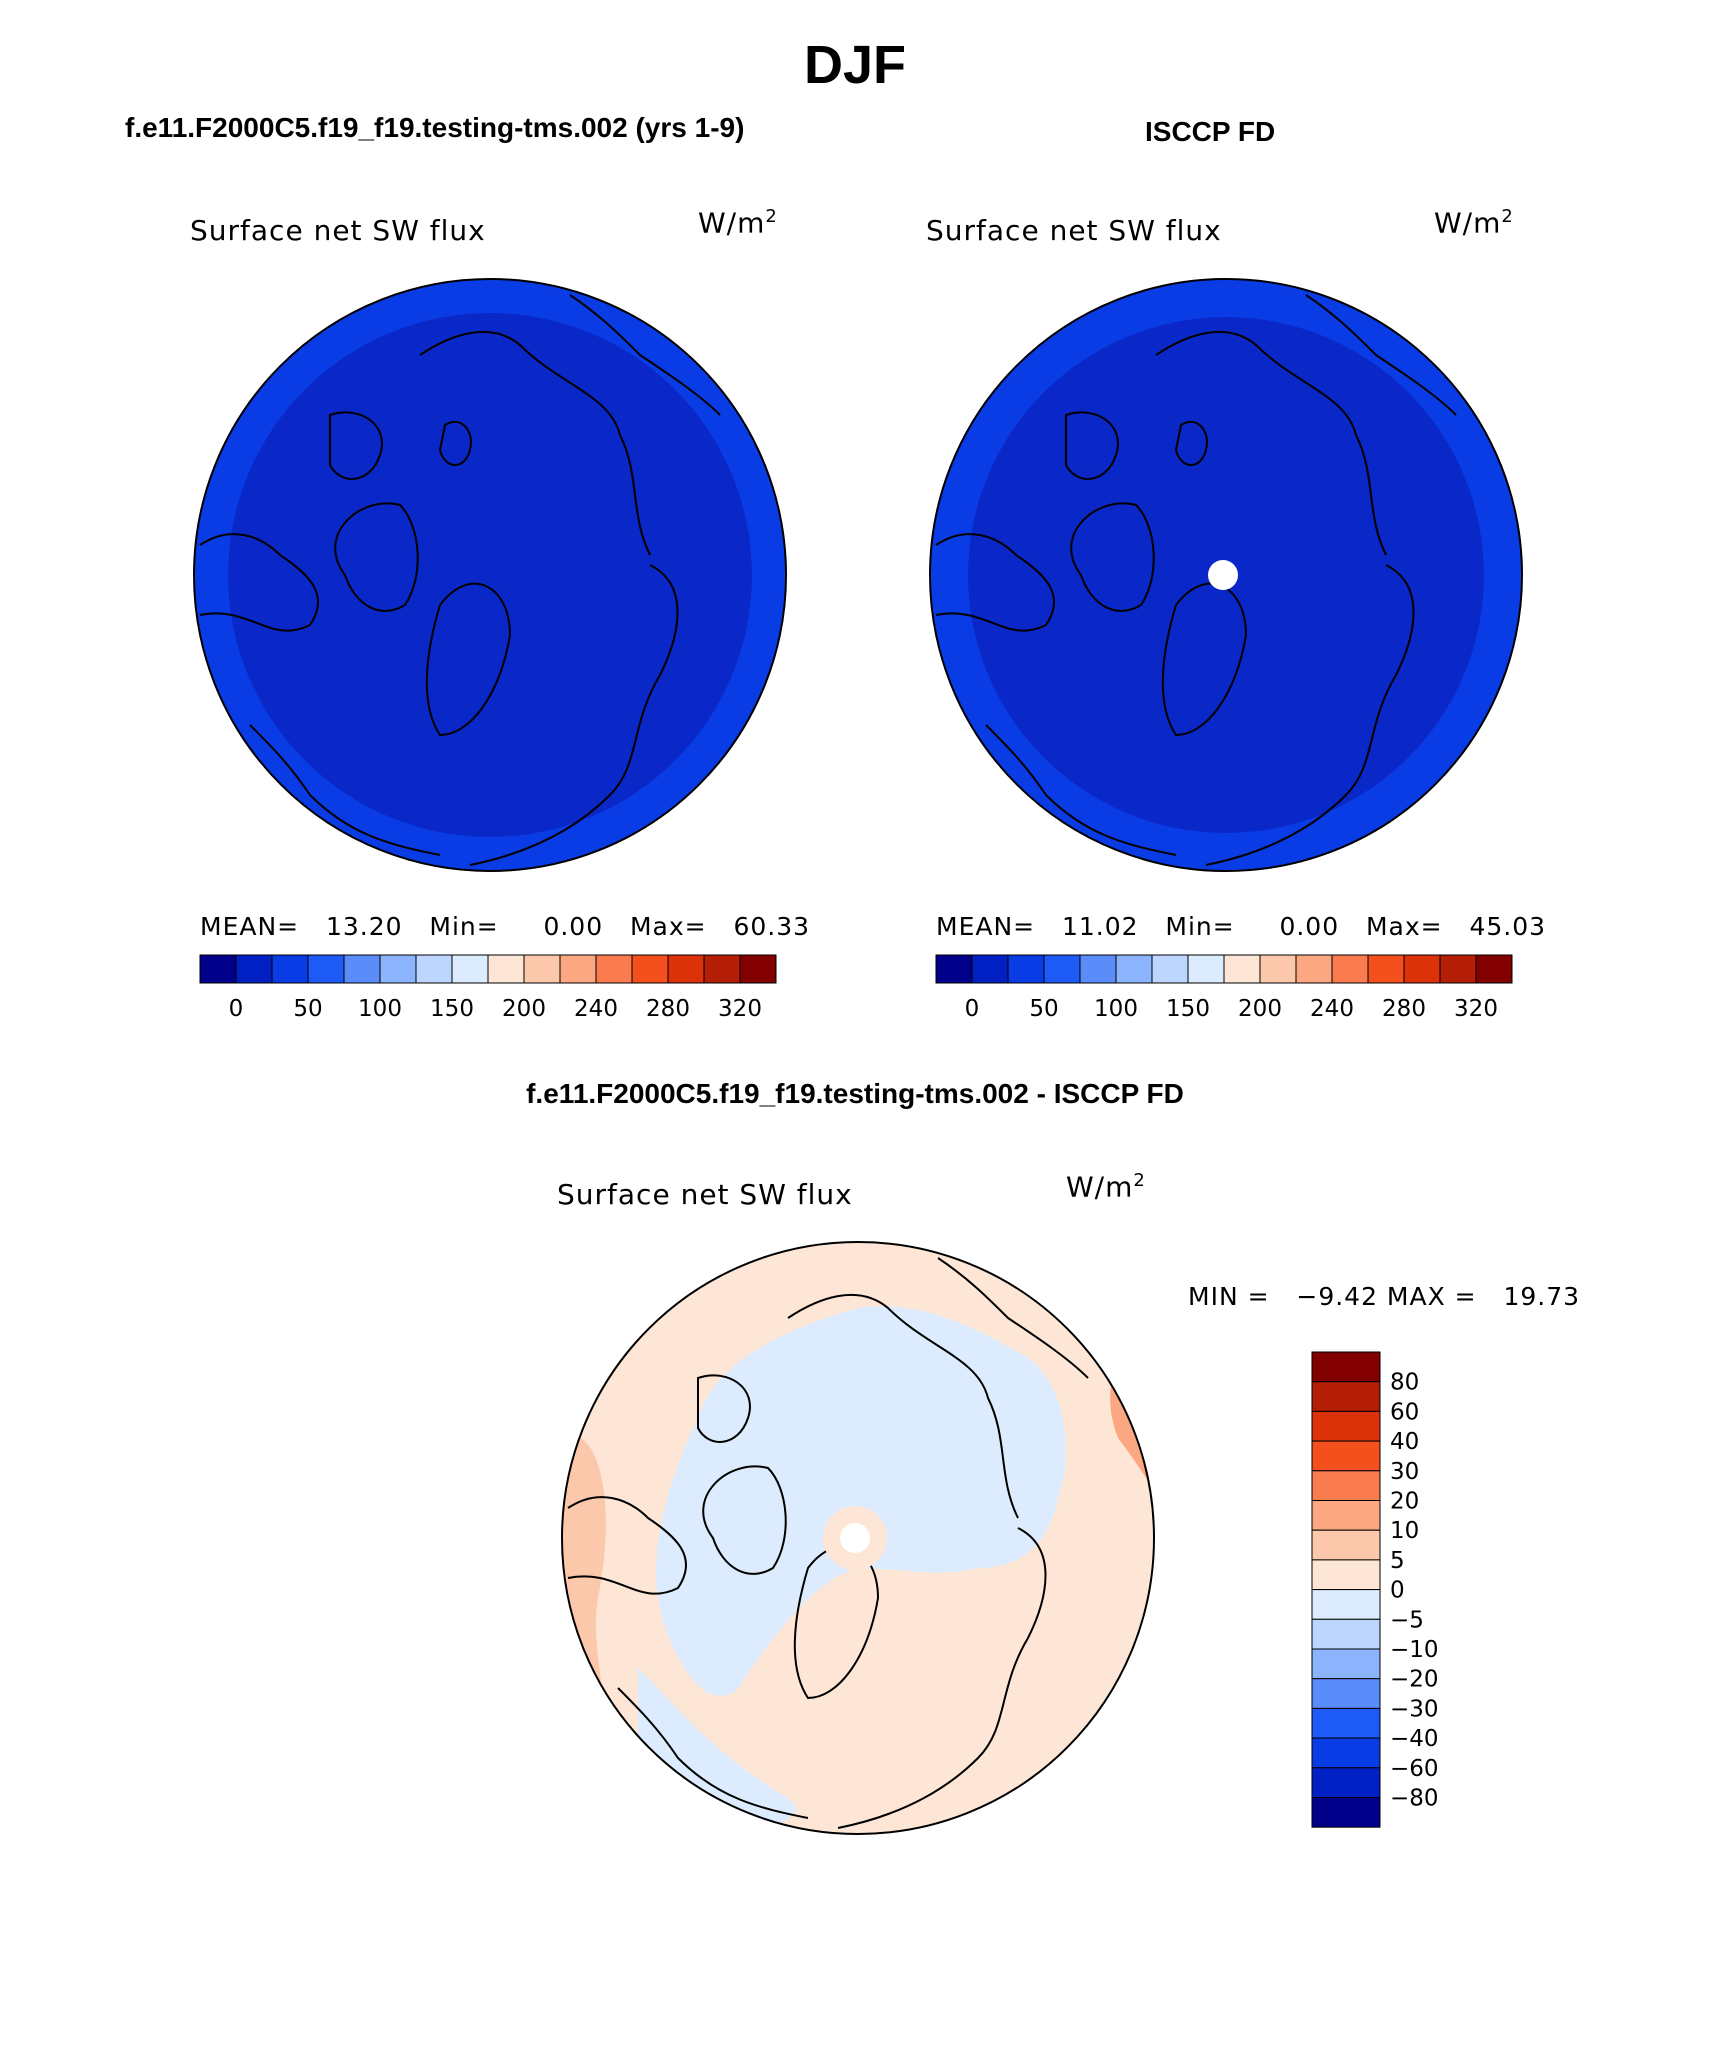  I want to click on colorbar-tick-label: 80, so click(1404, 1383).